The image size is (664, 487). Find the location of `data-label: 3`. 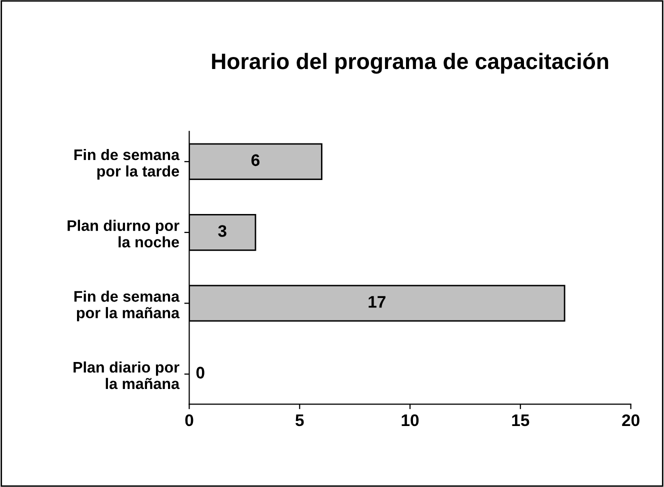

data-label: 3 is located at coordinates (222, 231).